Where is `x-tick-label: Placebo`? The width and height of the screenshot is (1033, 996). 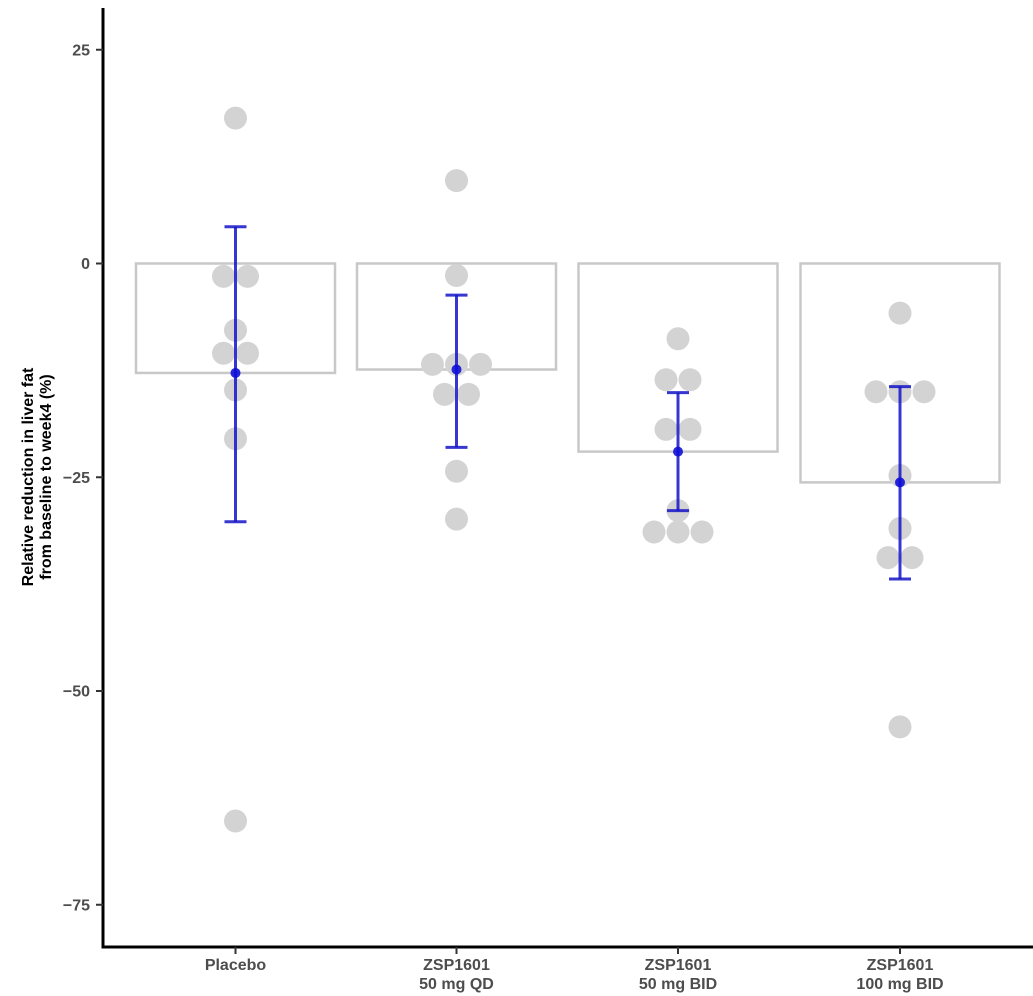
x-tick-label: Placebo is located at coordinates (236, 965).